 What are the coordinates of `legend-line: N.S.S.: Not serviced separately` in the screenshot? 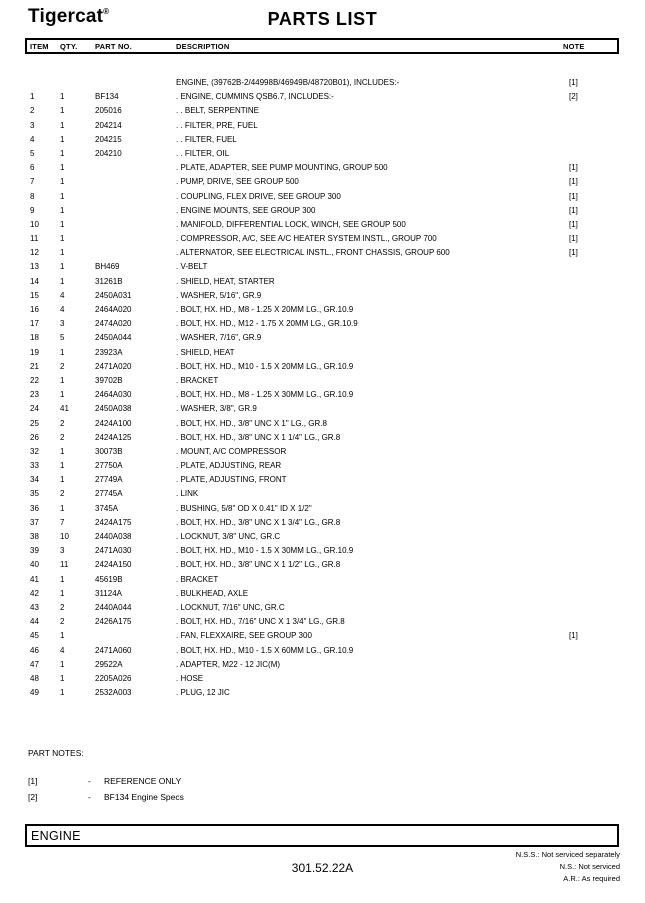 It's located at (567, 854).